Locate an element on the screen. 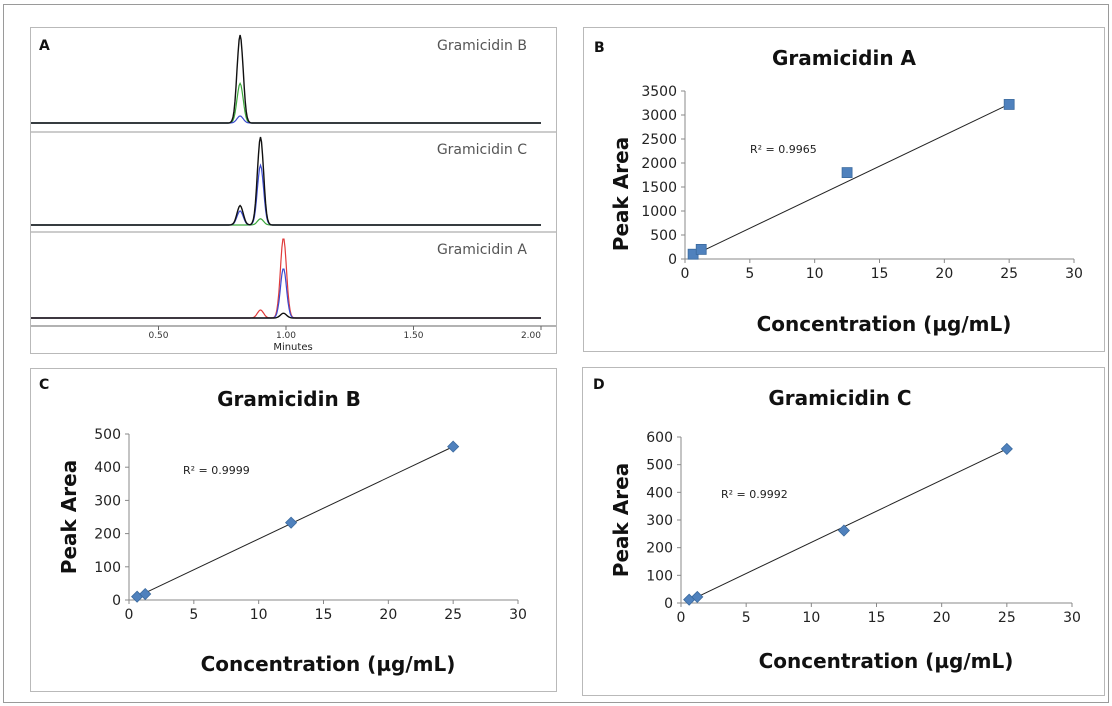 The image size is (1112, 706). y-tick-label: 2000 is located at coordinates (659, 164).